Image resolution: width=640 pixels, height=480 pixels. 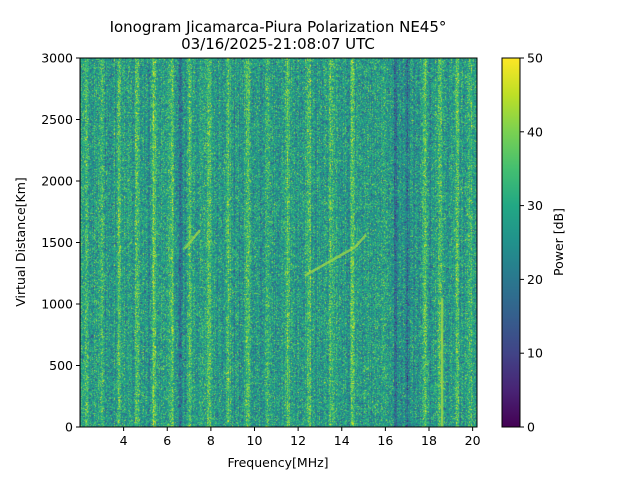 I want to click on x-axis: 4 6 8 10 12 14 16 18 20, so click(x=300, y=437).